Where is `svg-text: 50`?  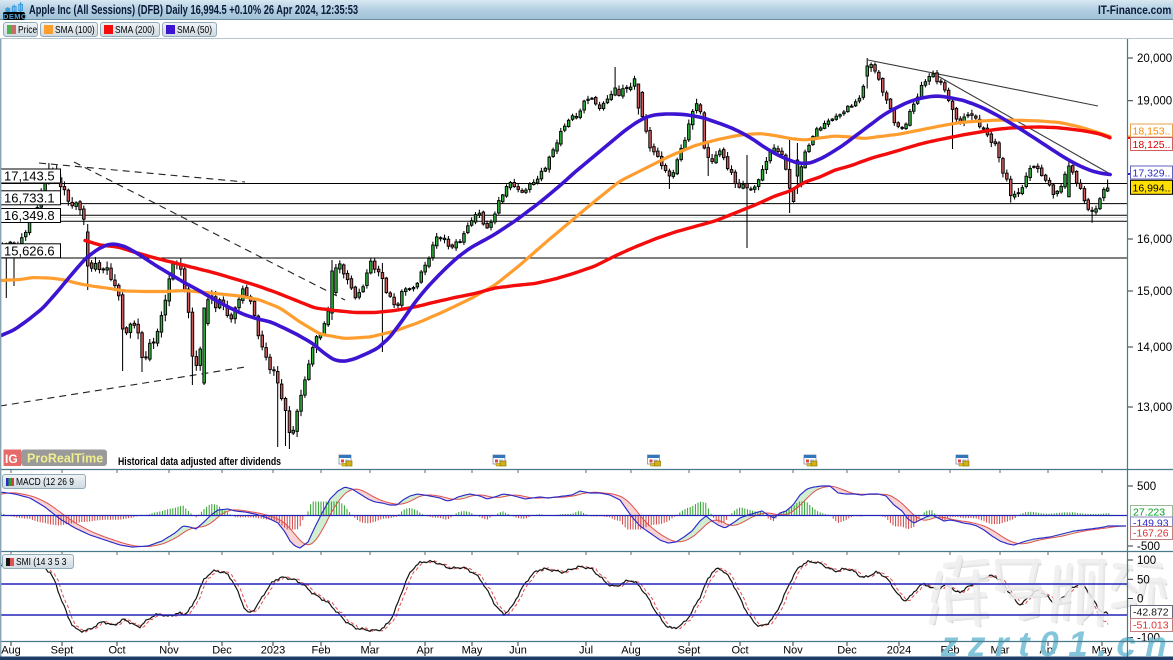
svg-text: 50 is located at coordinates (1143, 580).